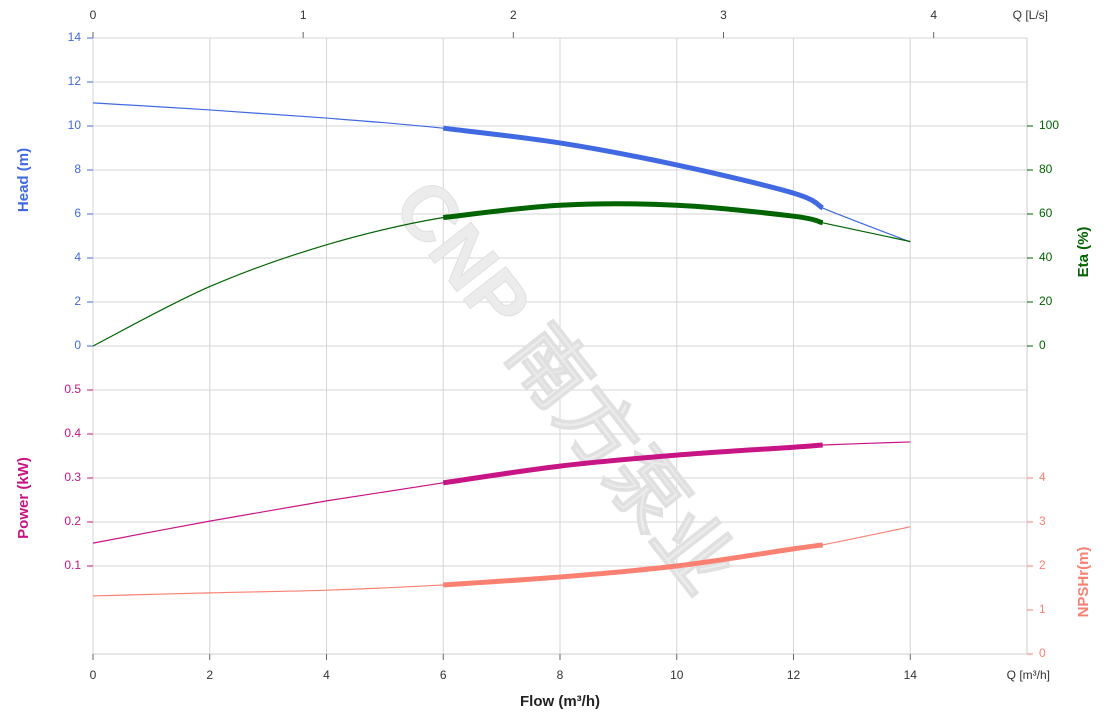 Image resolution: width=1120 pixels, height=718 pixels. What do you see at coordinates (677, 675) in the screenshot?
I see `x-tick-label: 10` at bounding box center [677, 675].